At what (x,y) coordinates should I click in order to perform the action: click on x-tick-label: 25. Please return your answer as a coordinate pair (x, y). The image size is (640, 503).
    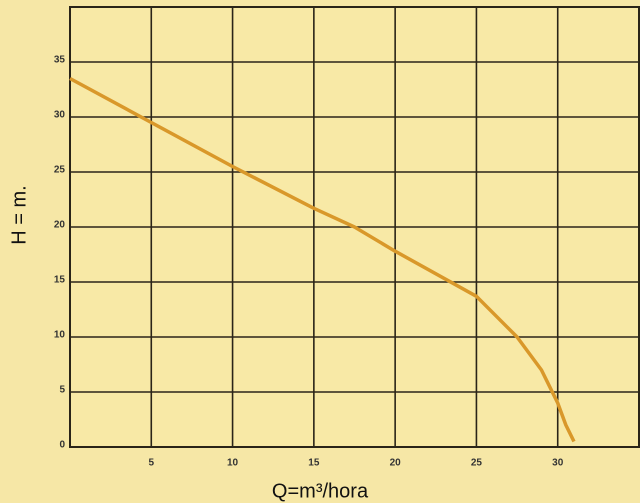
    Looking at the image, I should click on (477, 463).